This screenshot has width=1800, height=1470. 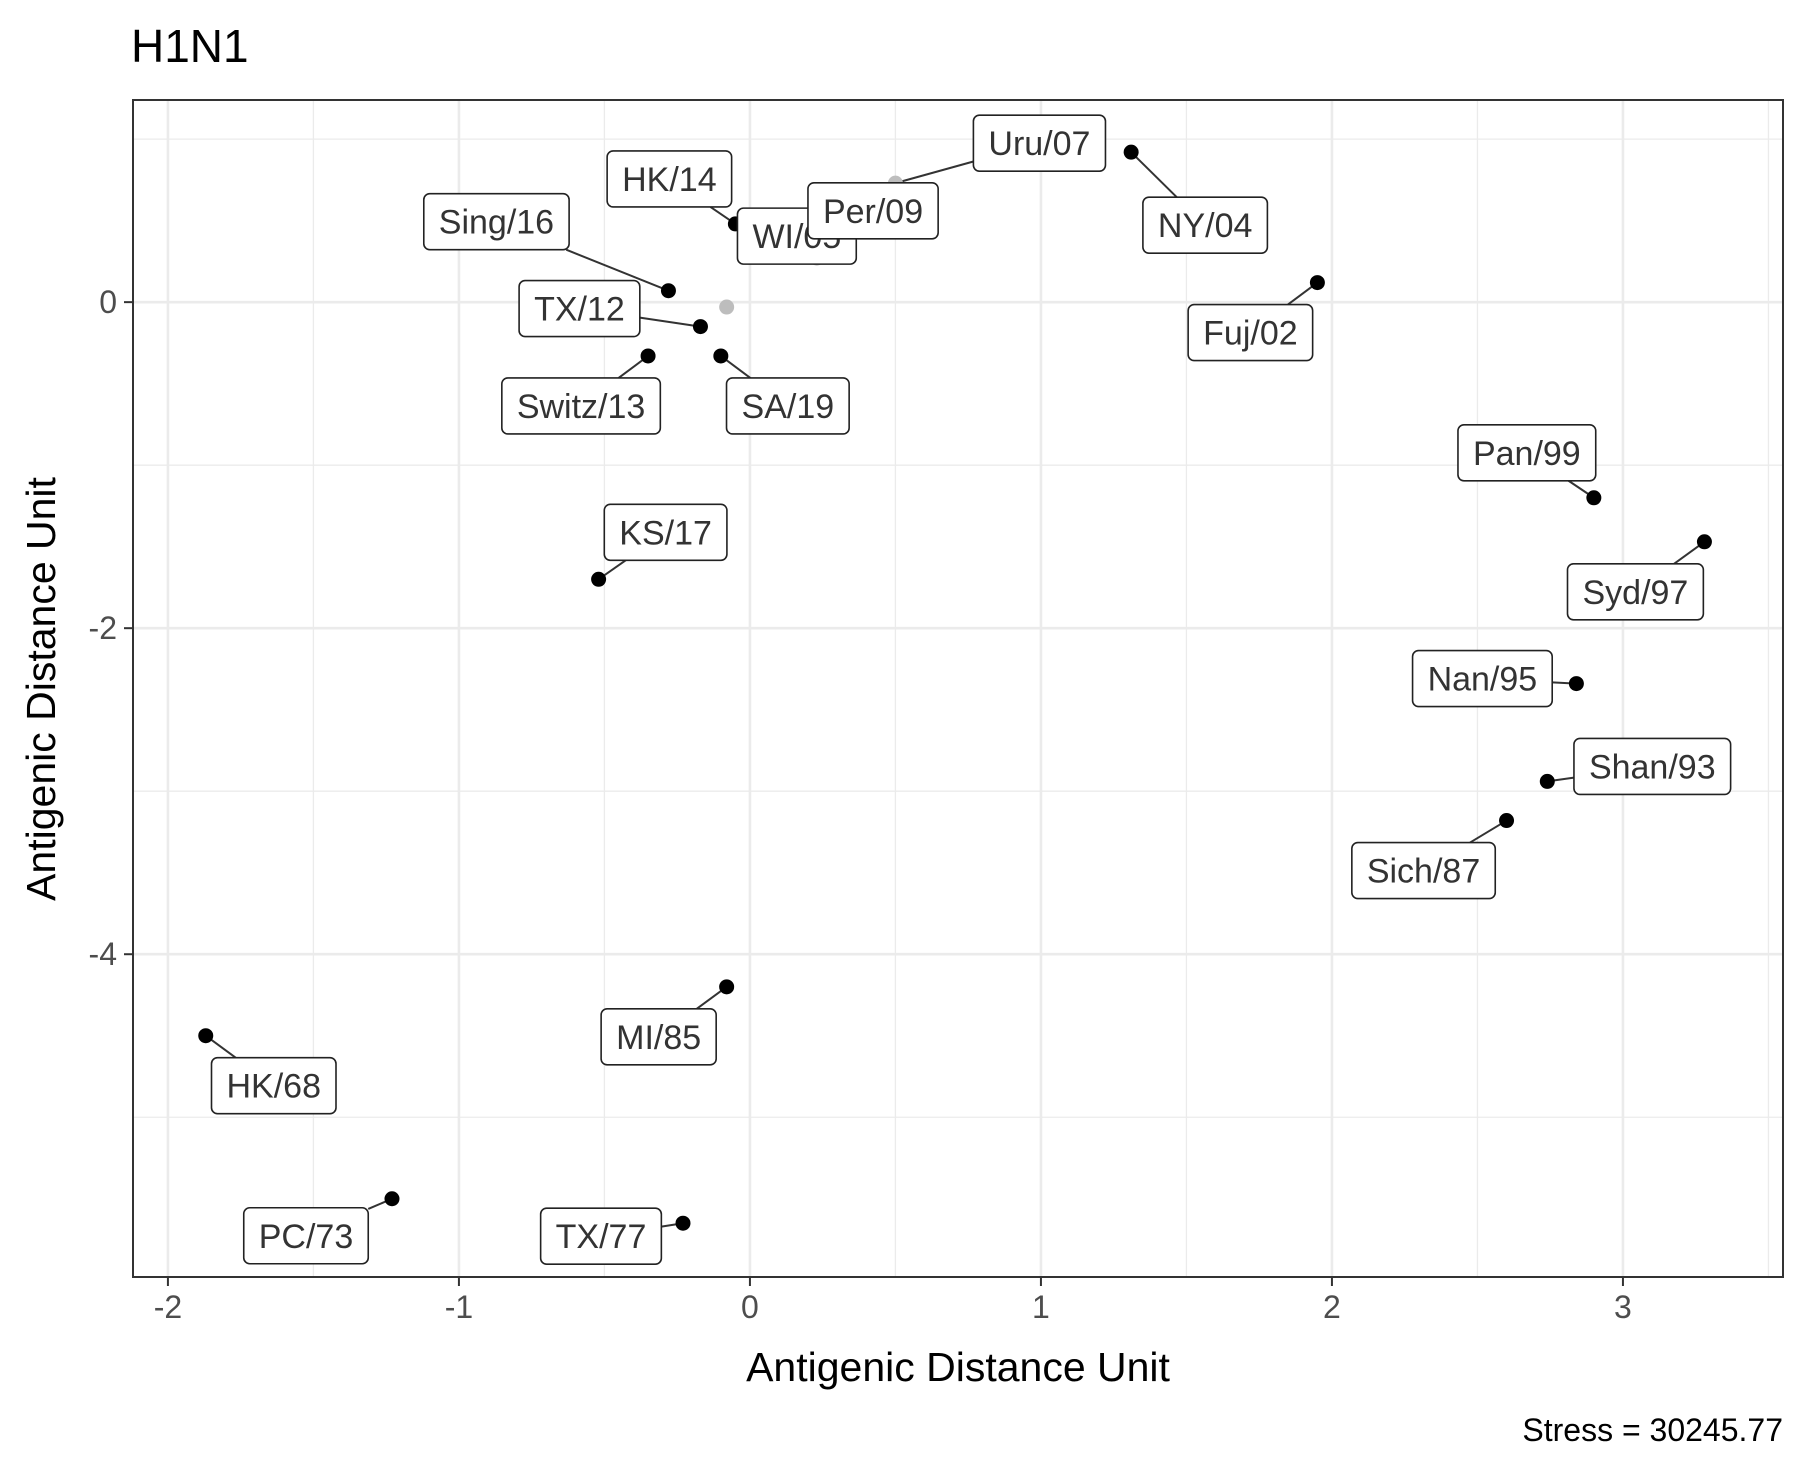 I want to click on label-text: Nan/95, so click(x=1483, y=680).